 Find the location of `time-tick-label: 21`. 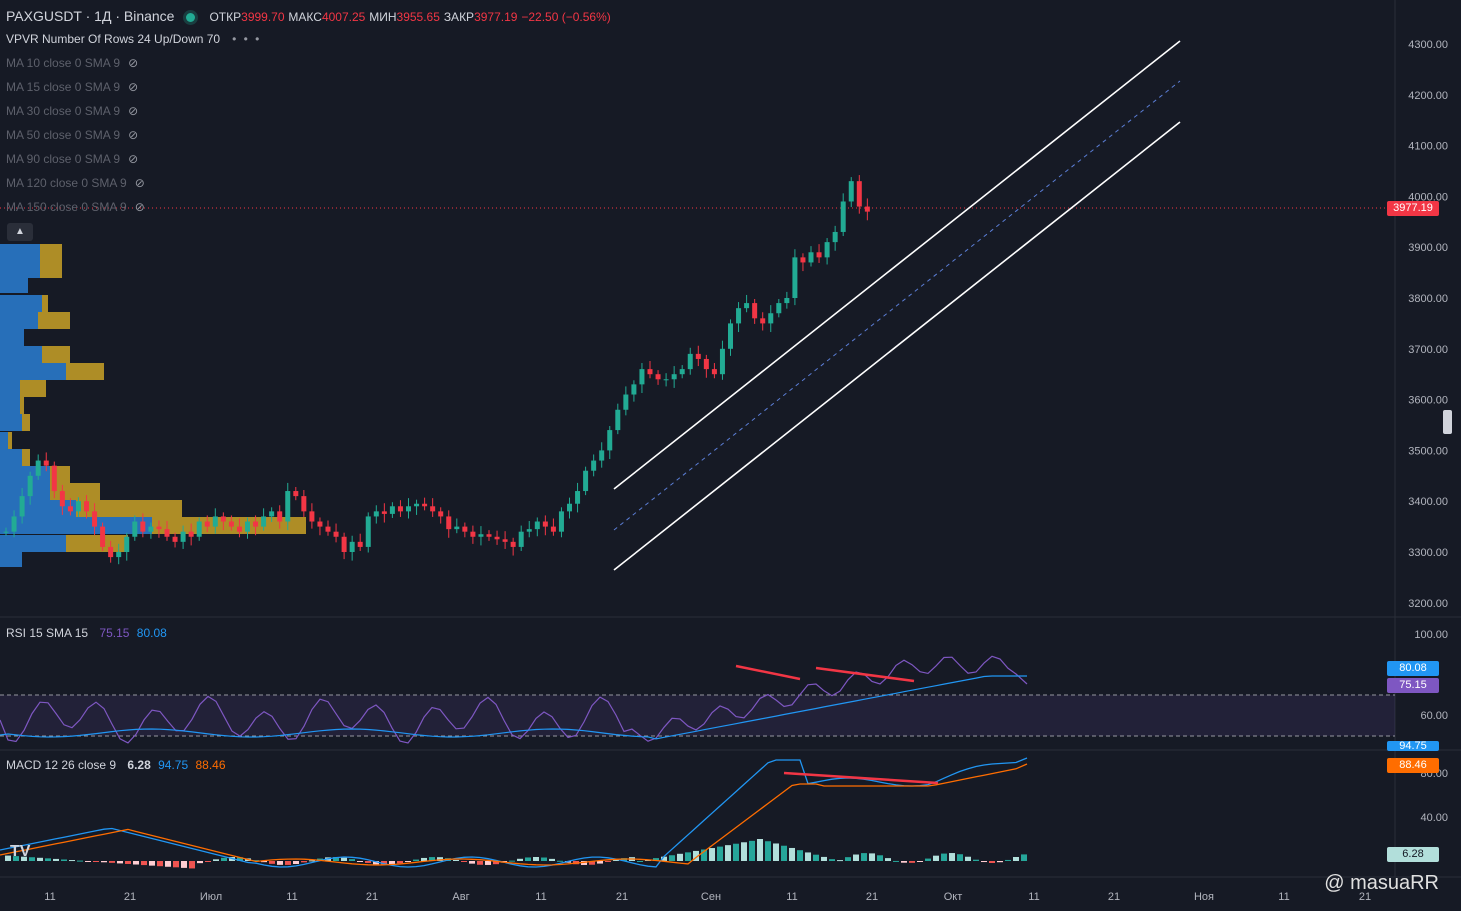

time-tick-label: 21 is located at coordinates (1365, 897).